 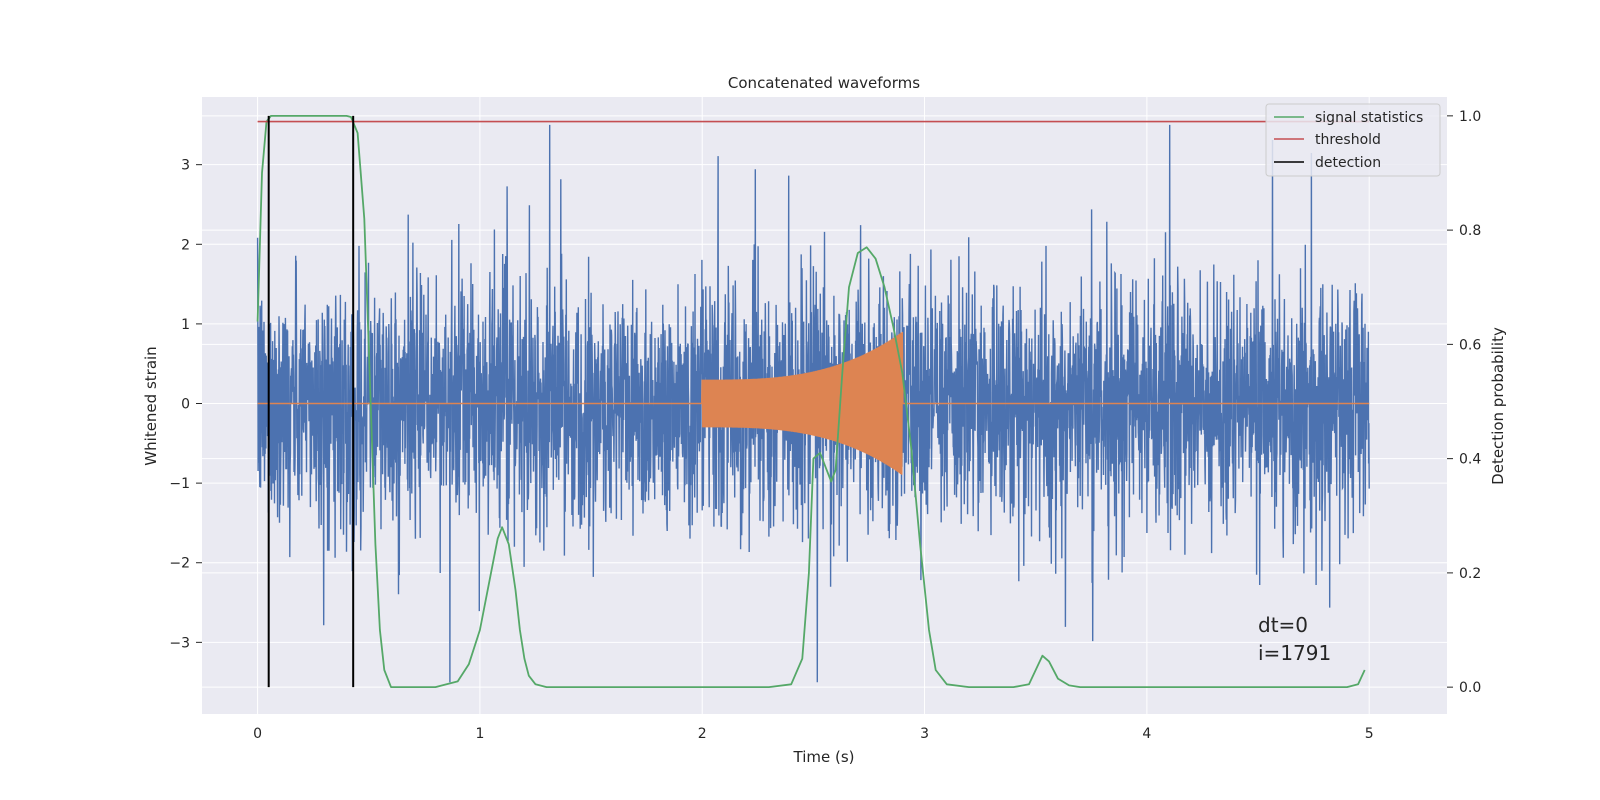 I want to click on x-tick-label: 3, so click(x=924, y=734).